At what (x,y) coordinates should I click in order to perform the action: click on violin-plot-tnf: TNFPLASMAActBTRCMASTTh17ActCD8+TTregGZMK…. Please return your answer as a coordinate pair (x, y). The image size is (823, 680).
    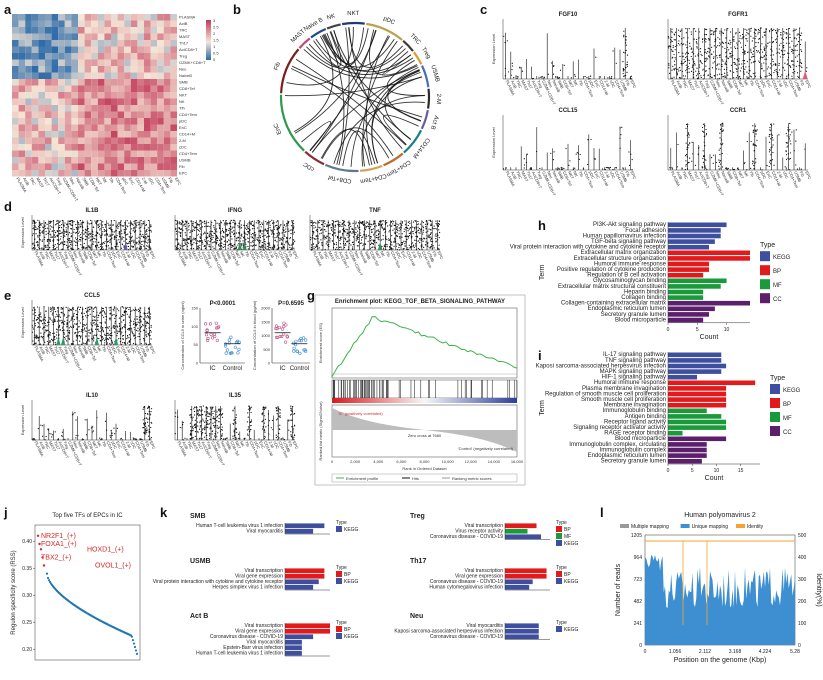
    Looking at the image, I should click on (377, 242).